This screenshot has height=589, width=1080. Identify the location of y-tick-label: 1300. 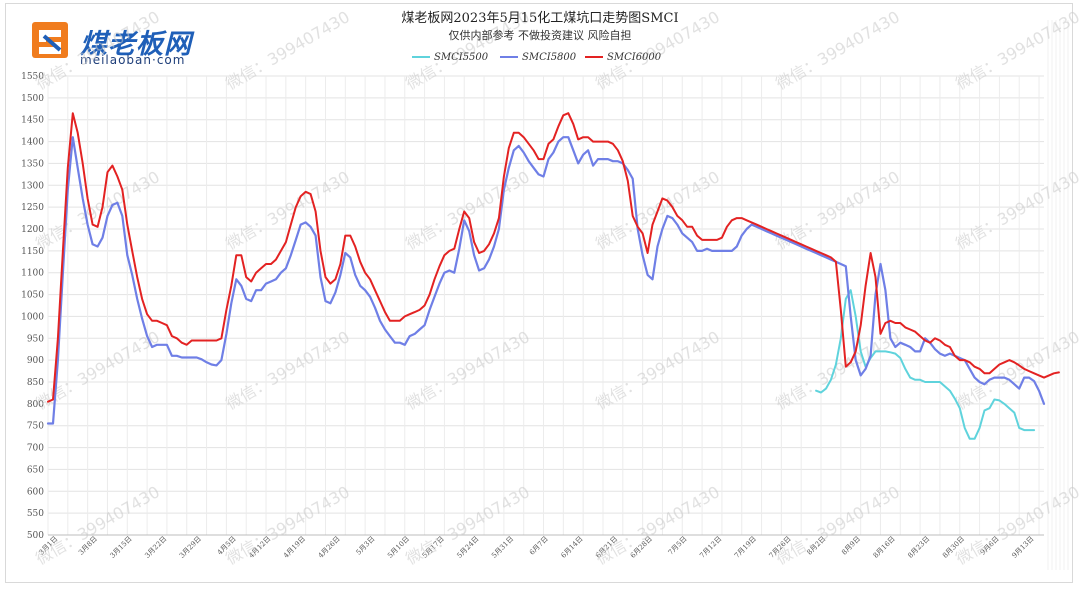
(32, 186).